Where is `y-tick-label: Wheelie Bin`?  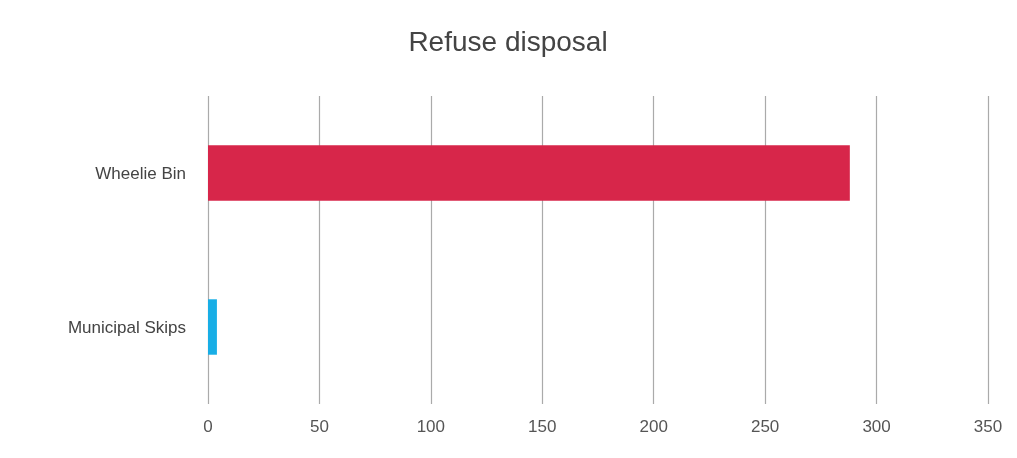 y-tick-label: Wheelie Bin is located at coordinates (140, 173).